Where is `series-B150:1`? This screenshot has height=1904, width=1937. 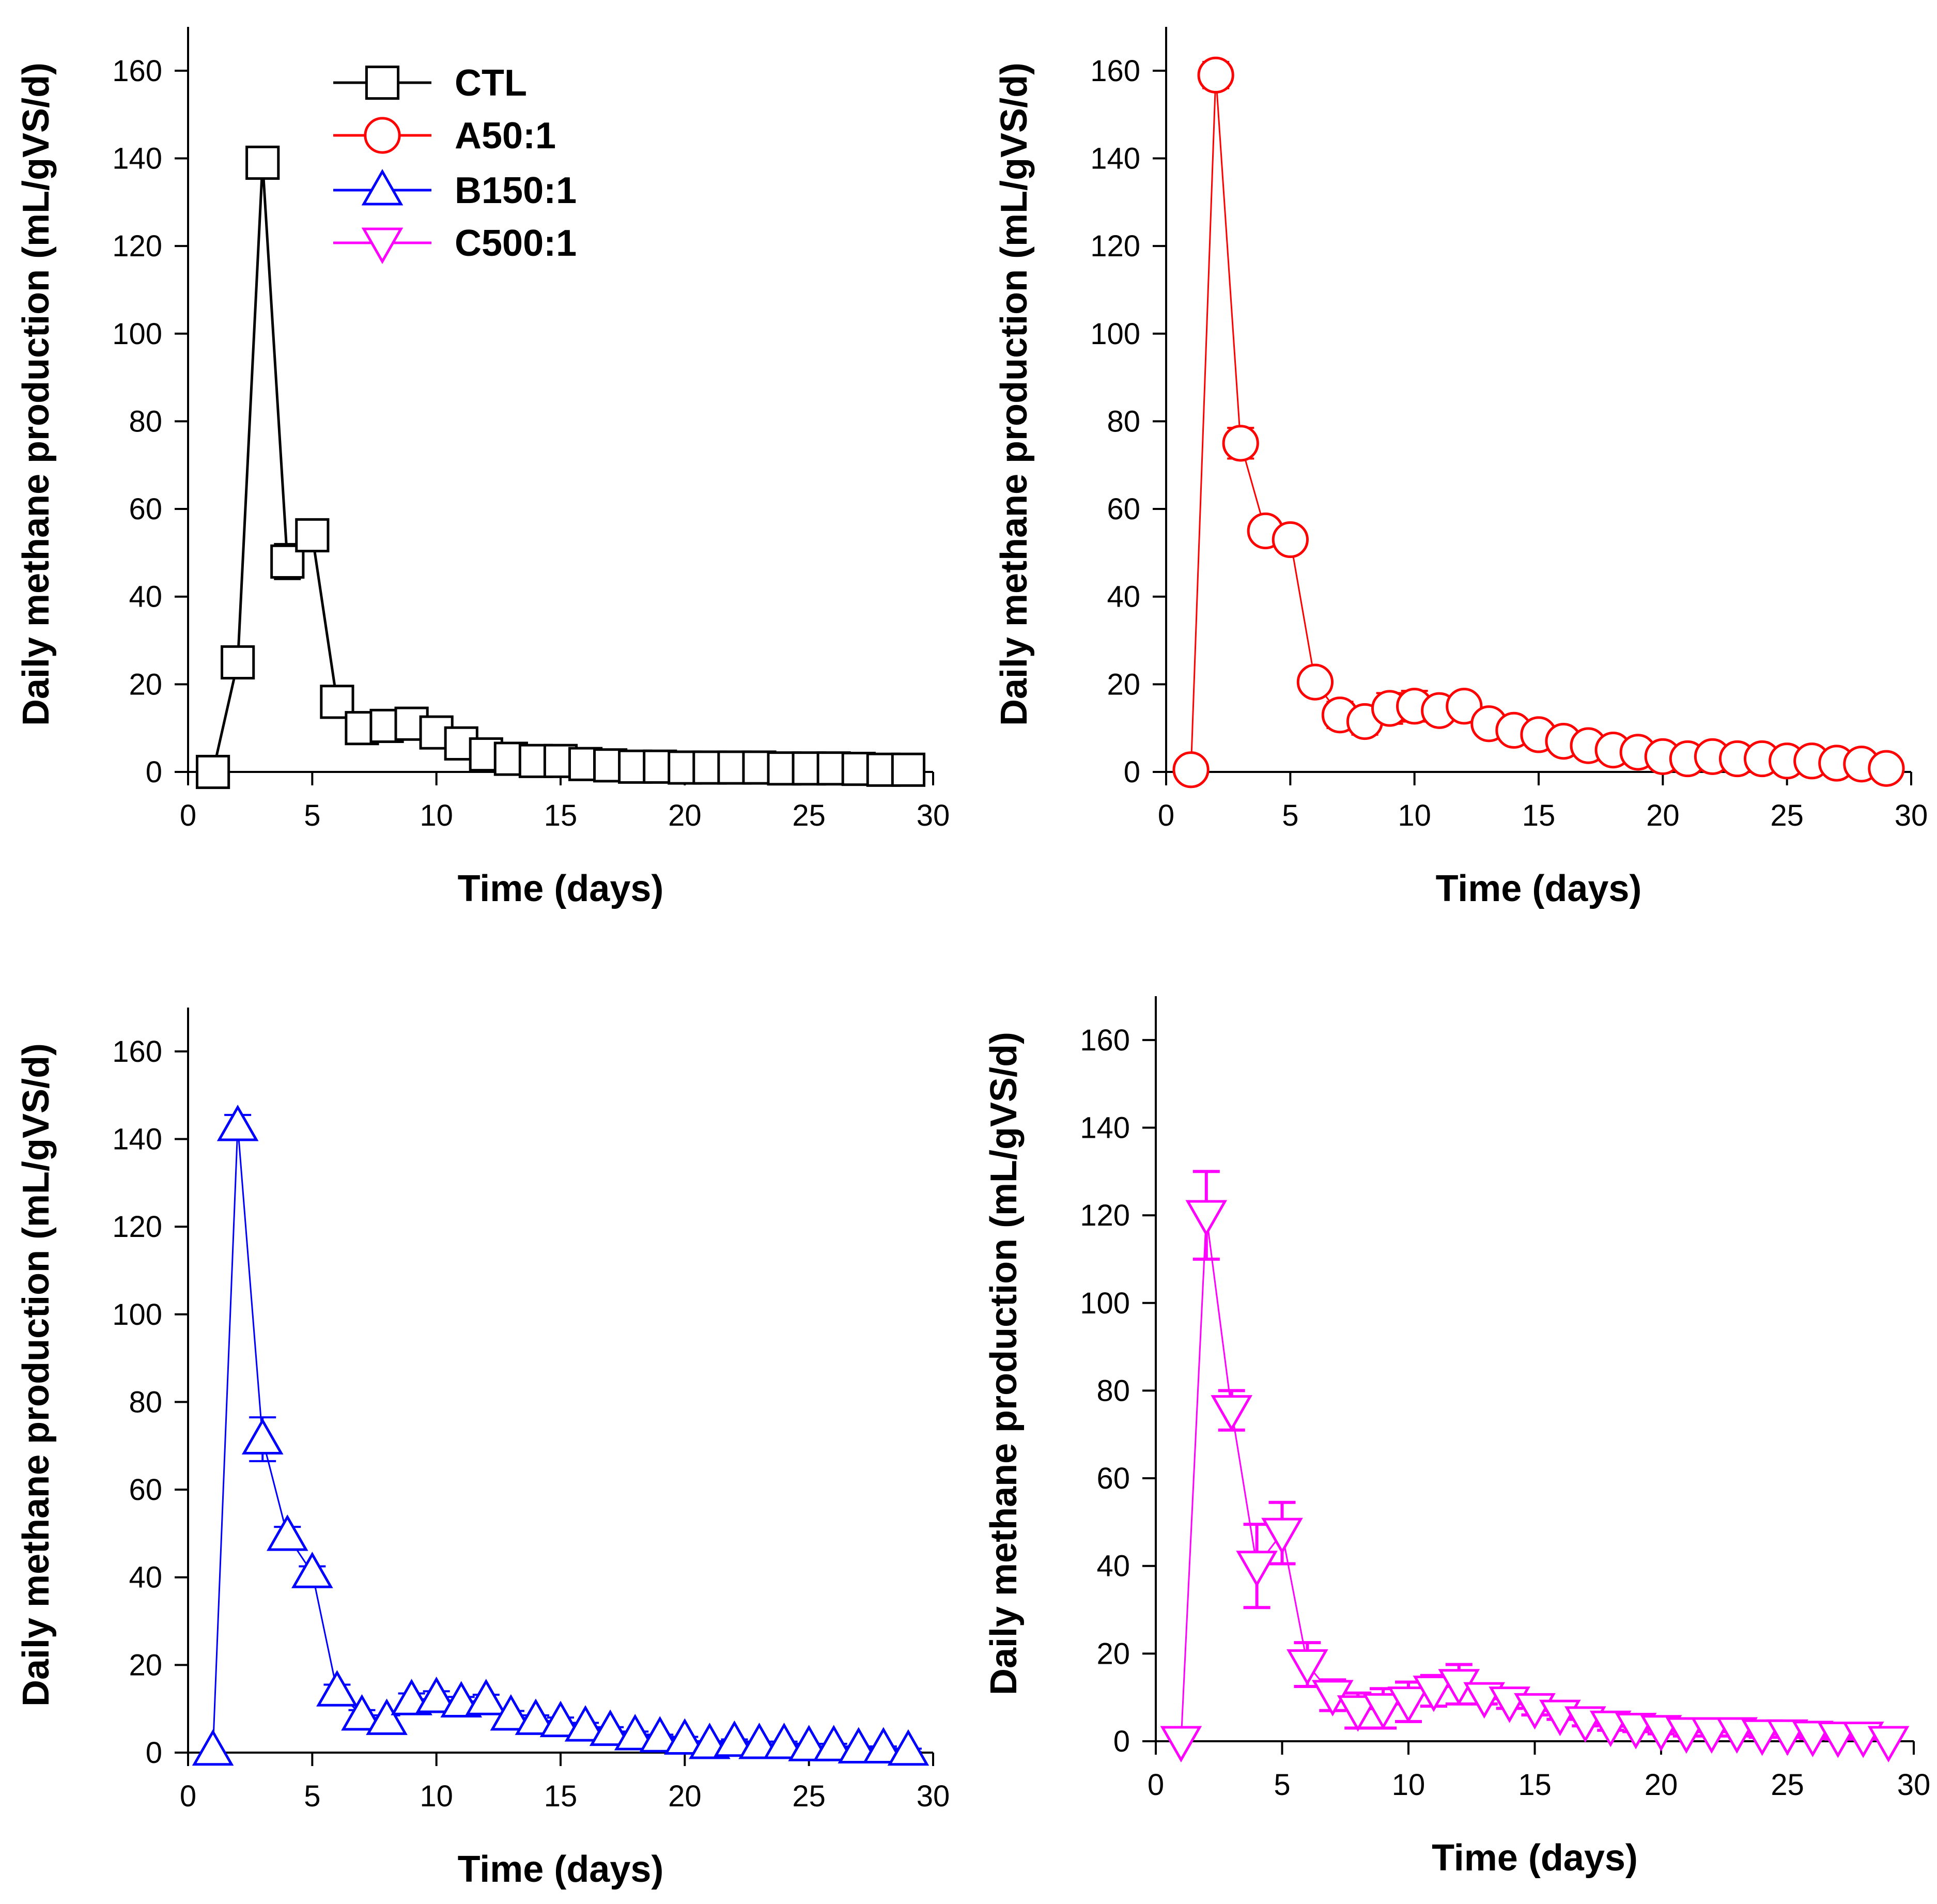 series-B150:1 is located at coordinates (560, 1435).